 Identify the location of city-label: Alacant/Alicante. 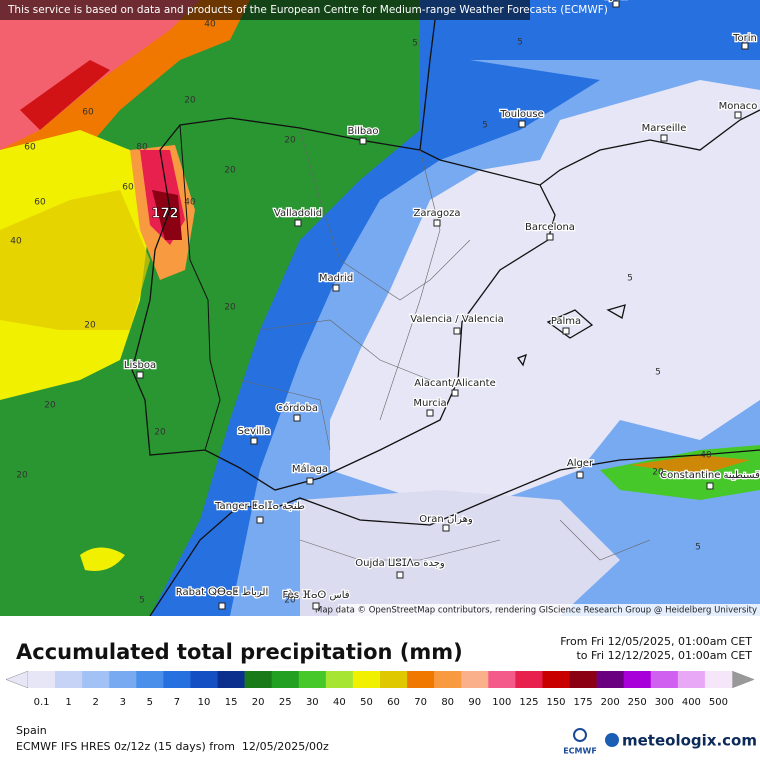
(454, 383).